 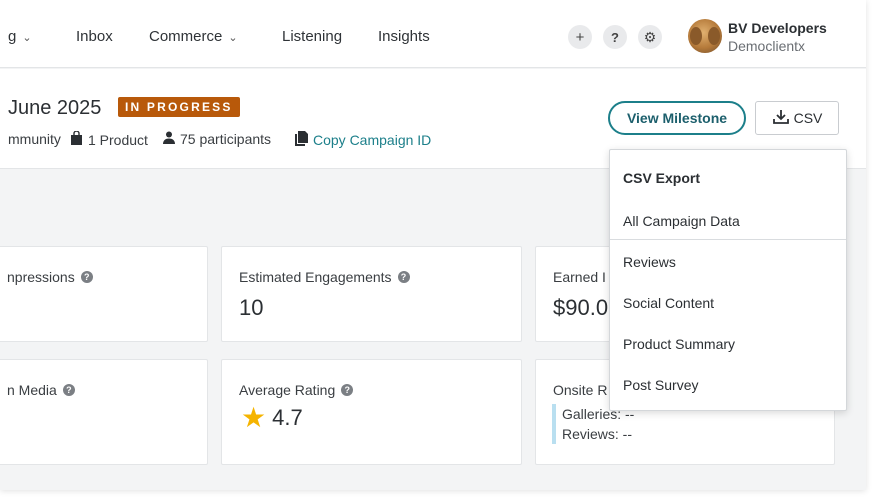 I want to click on nav-item-label: Commerce, so click(x=186, y=36).